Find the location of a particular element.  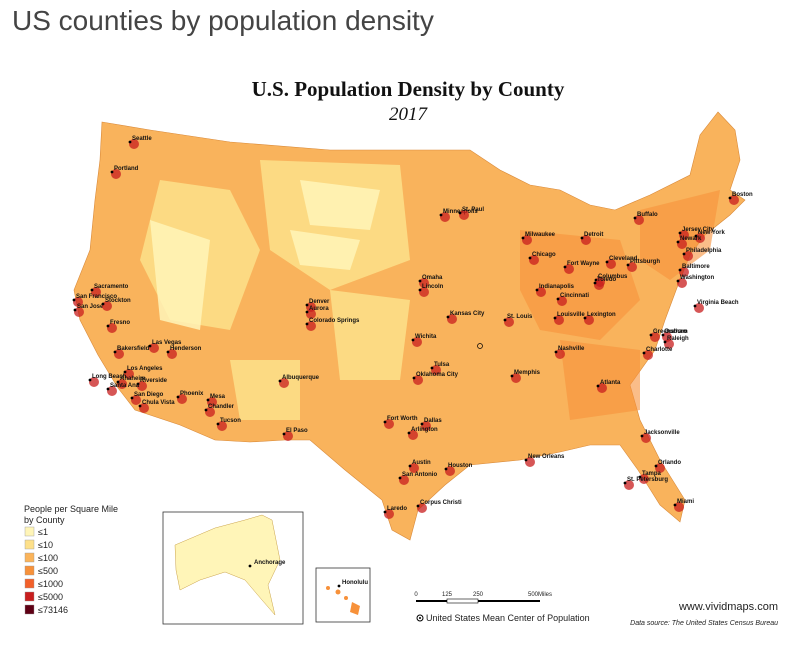

city-label: Albuquerque is located at coordinates (301, 378).